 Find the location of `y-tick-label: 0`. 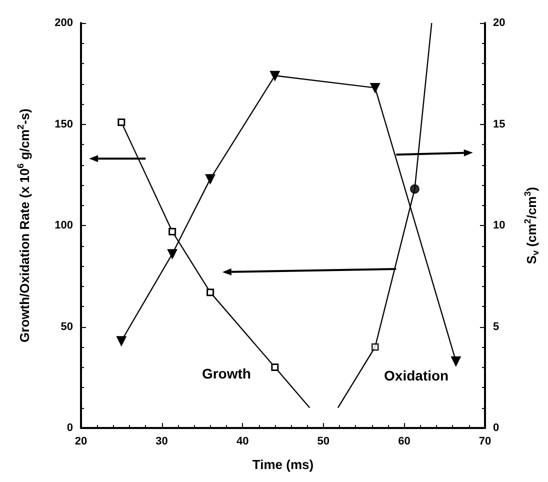

y-tick-label: 0 is located at coordinates (69, 428).